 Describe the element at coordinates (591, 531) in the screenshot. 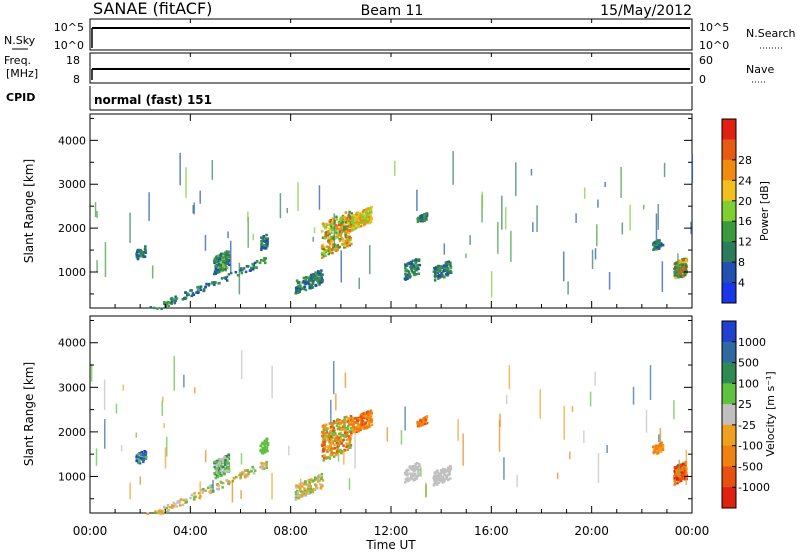

I see `x-tick-label: 20:00` at that location.